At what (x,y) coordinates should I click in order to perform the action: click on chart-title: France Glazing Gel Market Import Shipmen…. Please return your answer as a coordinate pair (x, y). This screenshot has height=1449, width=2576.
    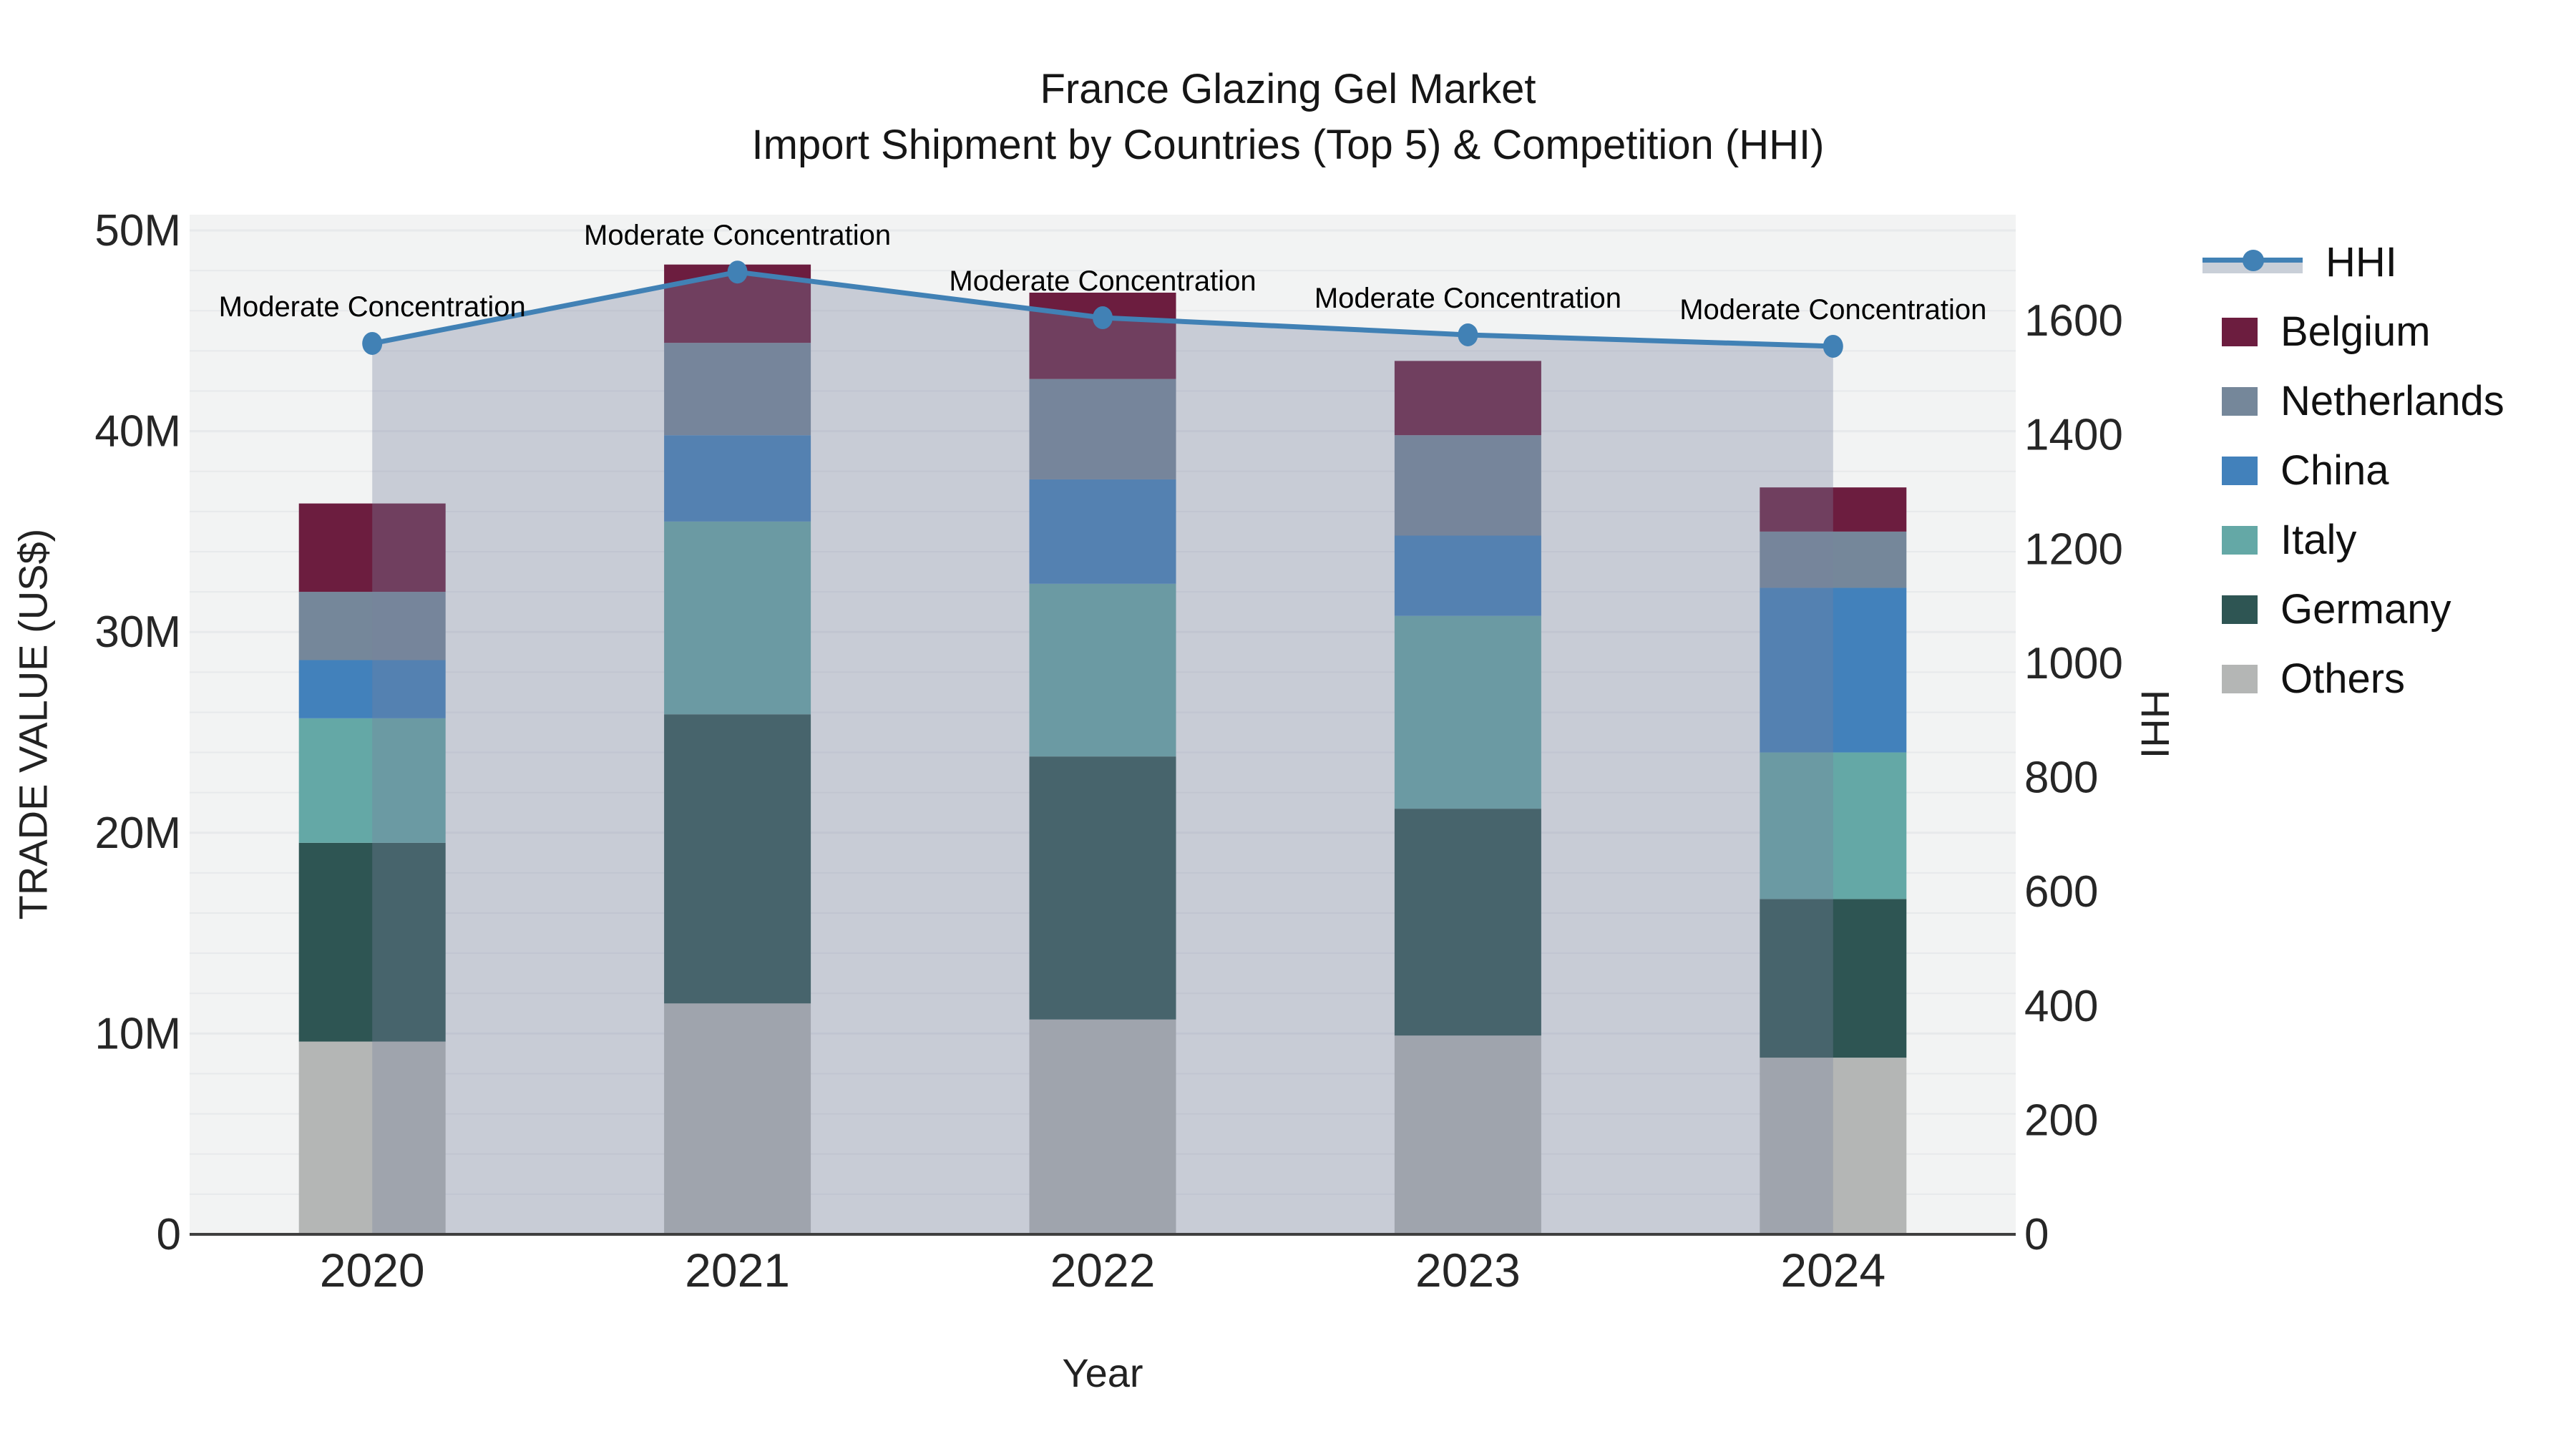
    Looking at the image, I should click on (1288, 117).